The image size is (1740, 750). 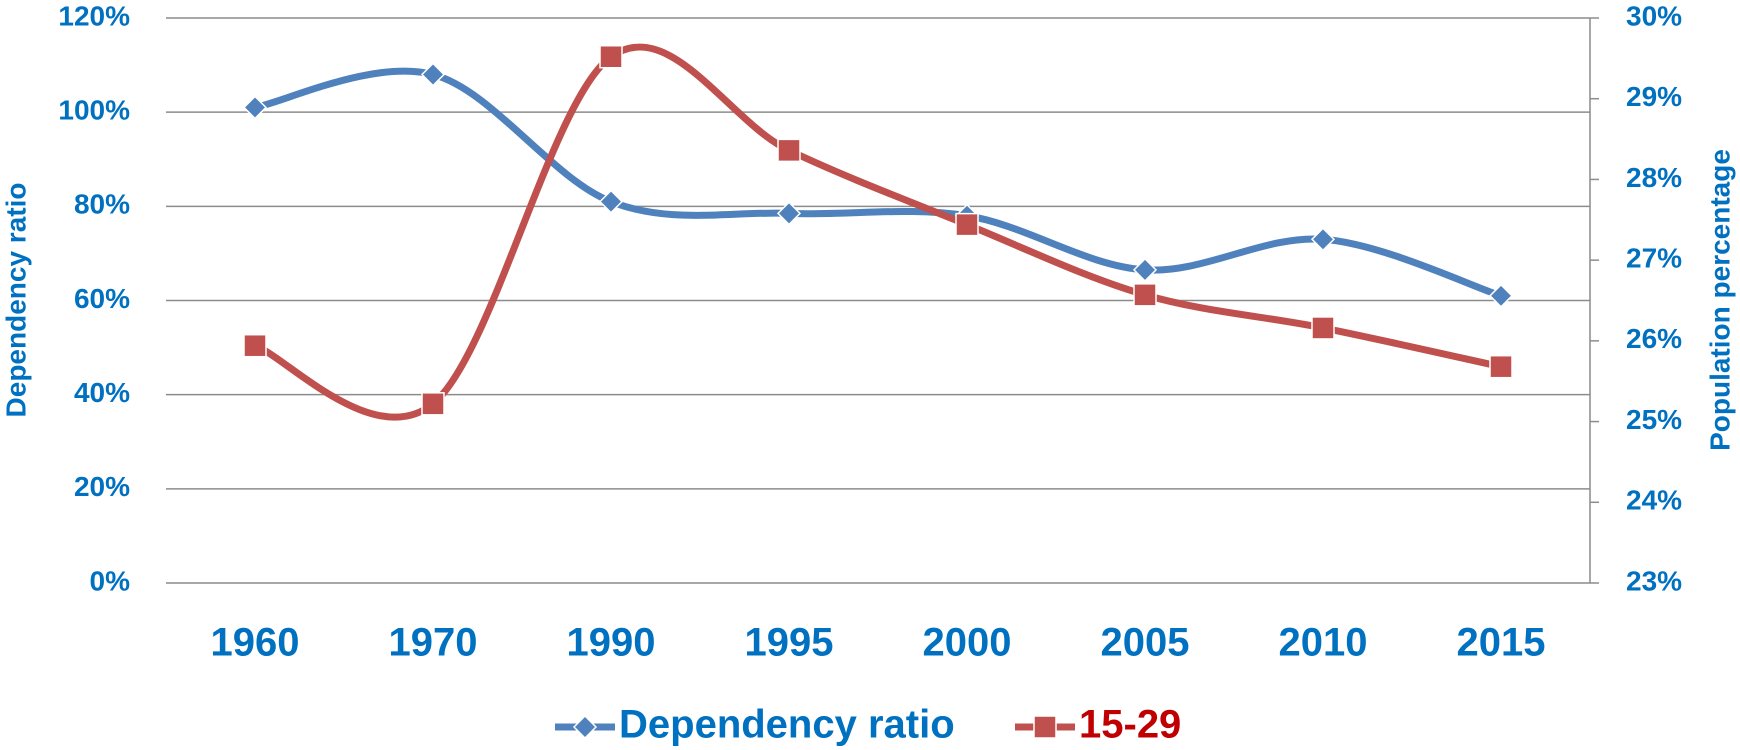 I want to click on y2-tick-label: 27%, so click(x=1654, y=258).